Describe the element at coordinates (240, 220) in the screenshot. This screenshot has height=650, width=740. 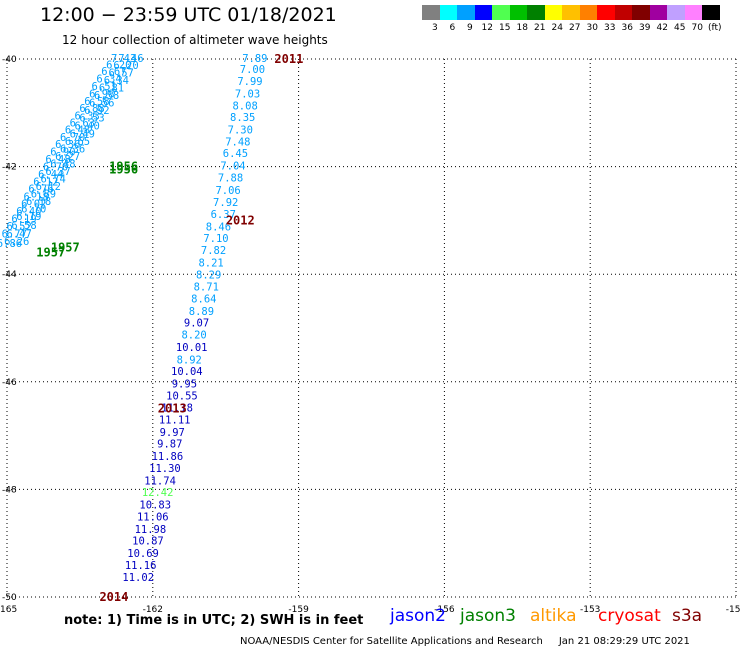
I see `time-label: 2012` at that location.